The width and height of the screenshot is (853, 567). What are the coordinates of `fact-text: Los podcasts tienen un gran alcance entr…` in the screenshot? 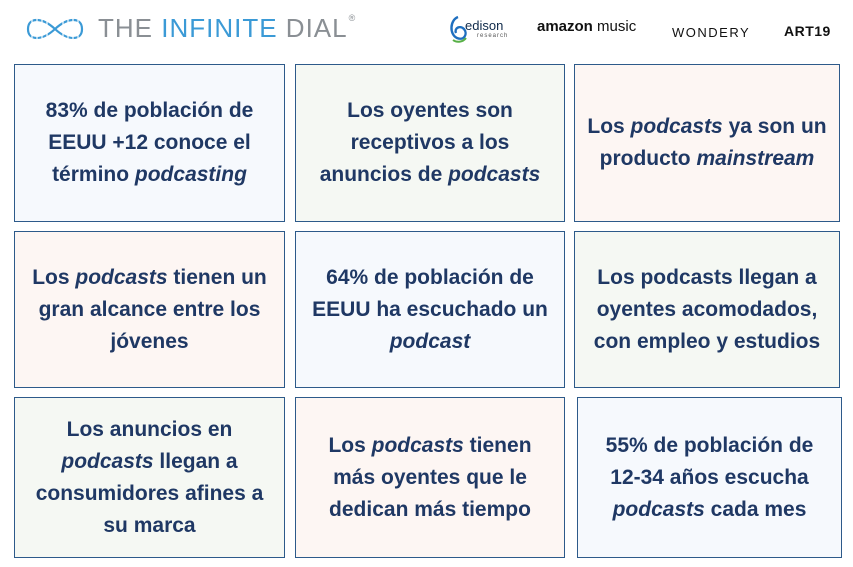 It's located at (149, 310).